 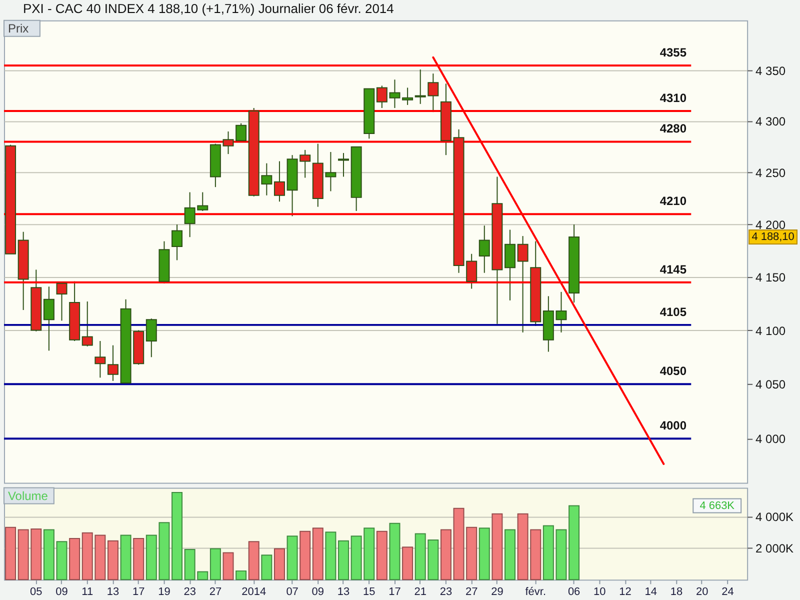 What do you see at coordinates (292, 592) in the screenshot?
I see `x-tick-label: 07` at bounding box center [292, 592].